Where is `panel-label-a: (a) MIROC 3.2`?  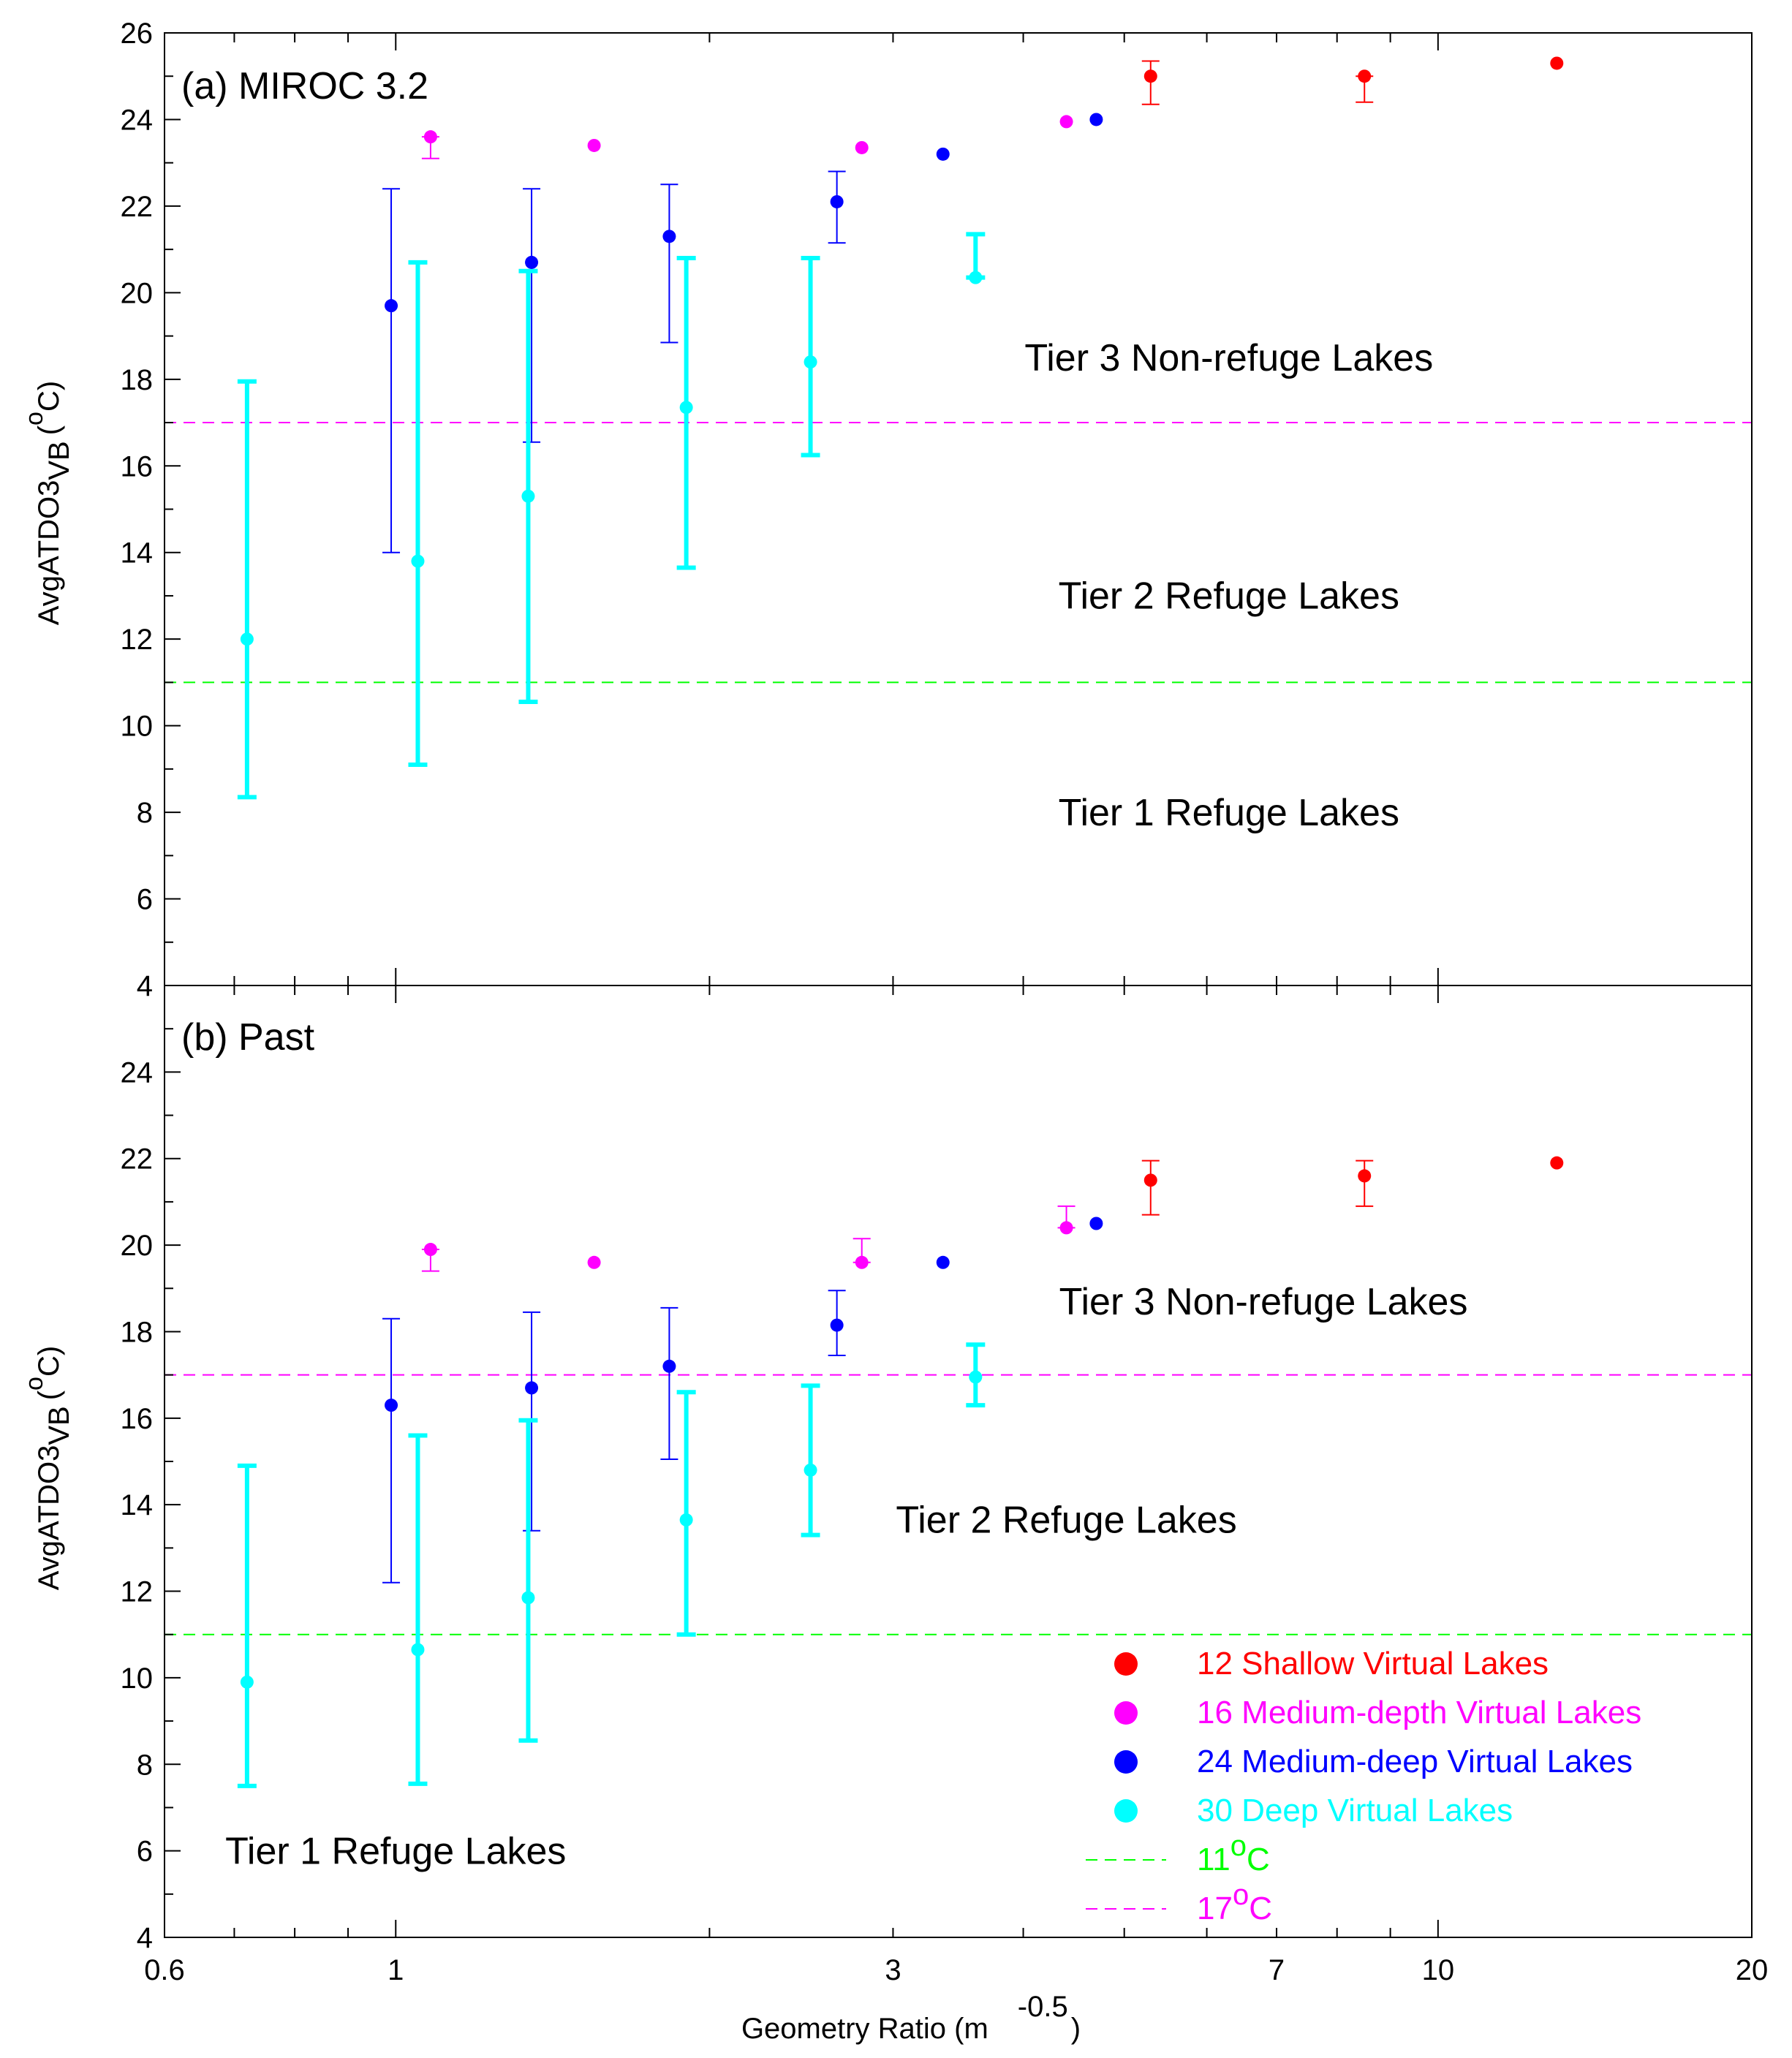 panel-label-a: (a) MIROC 3.2 is located at coordinates (305, 86).